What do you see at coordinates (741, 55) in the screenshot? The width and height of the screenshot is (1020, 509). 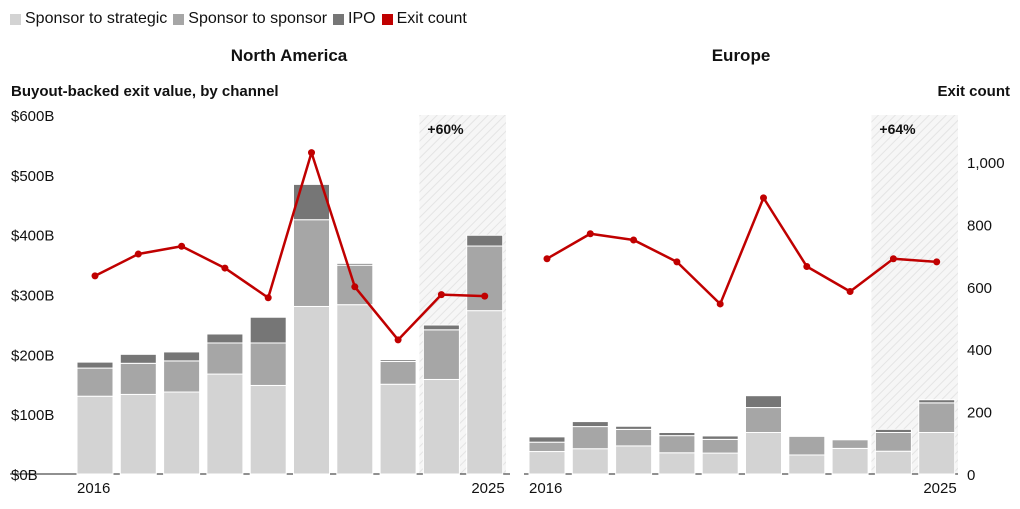 I see `chart-title-europe: Europe` at bounding box center [741, 55].